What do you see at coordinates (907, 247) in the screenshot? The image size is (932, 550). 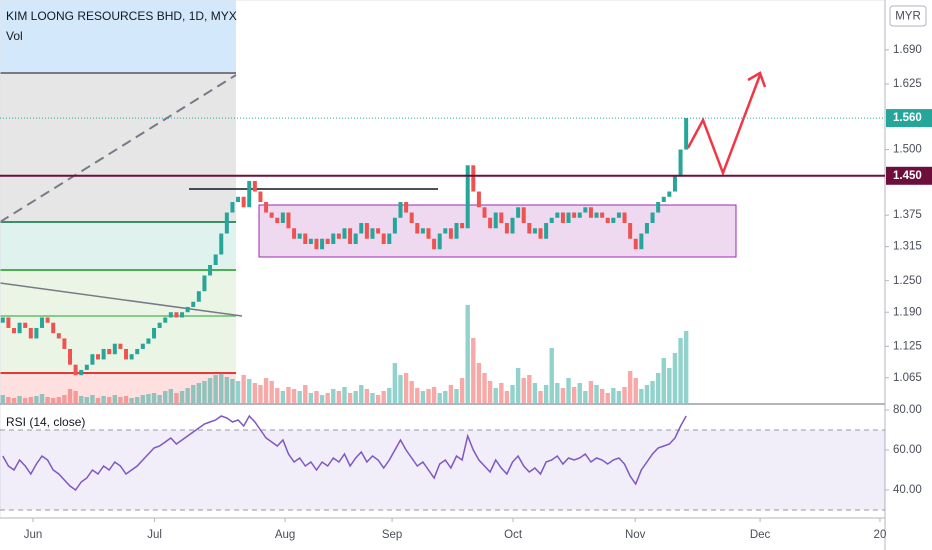 I see `y-tick-label: 1.315` at bounding box center [907, 247].